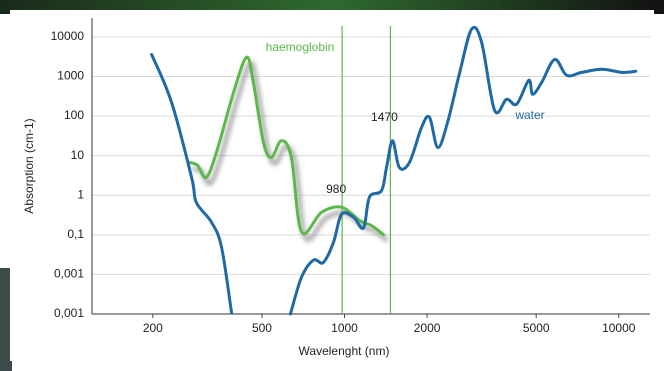 The image size is (664, 371). I want to click on series-label: water, so click(529, 115).